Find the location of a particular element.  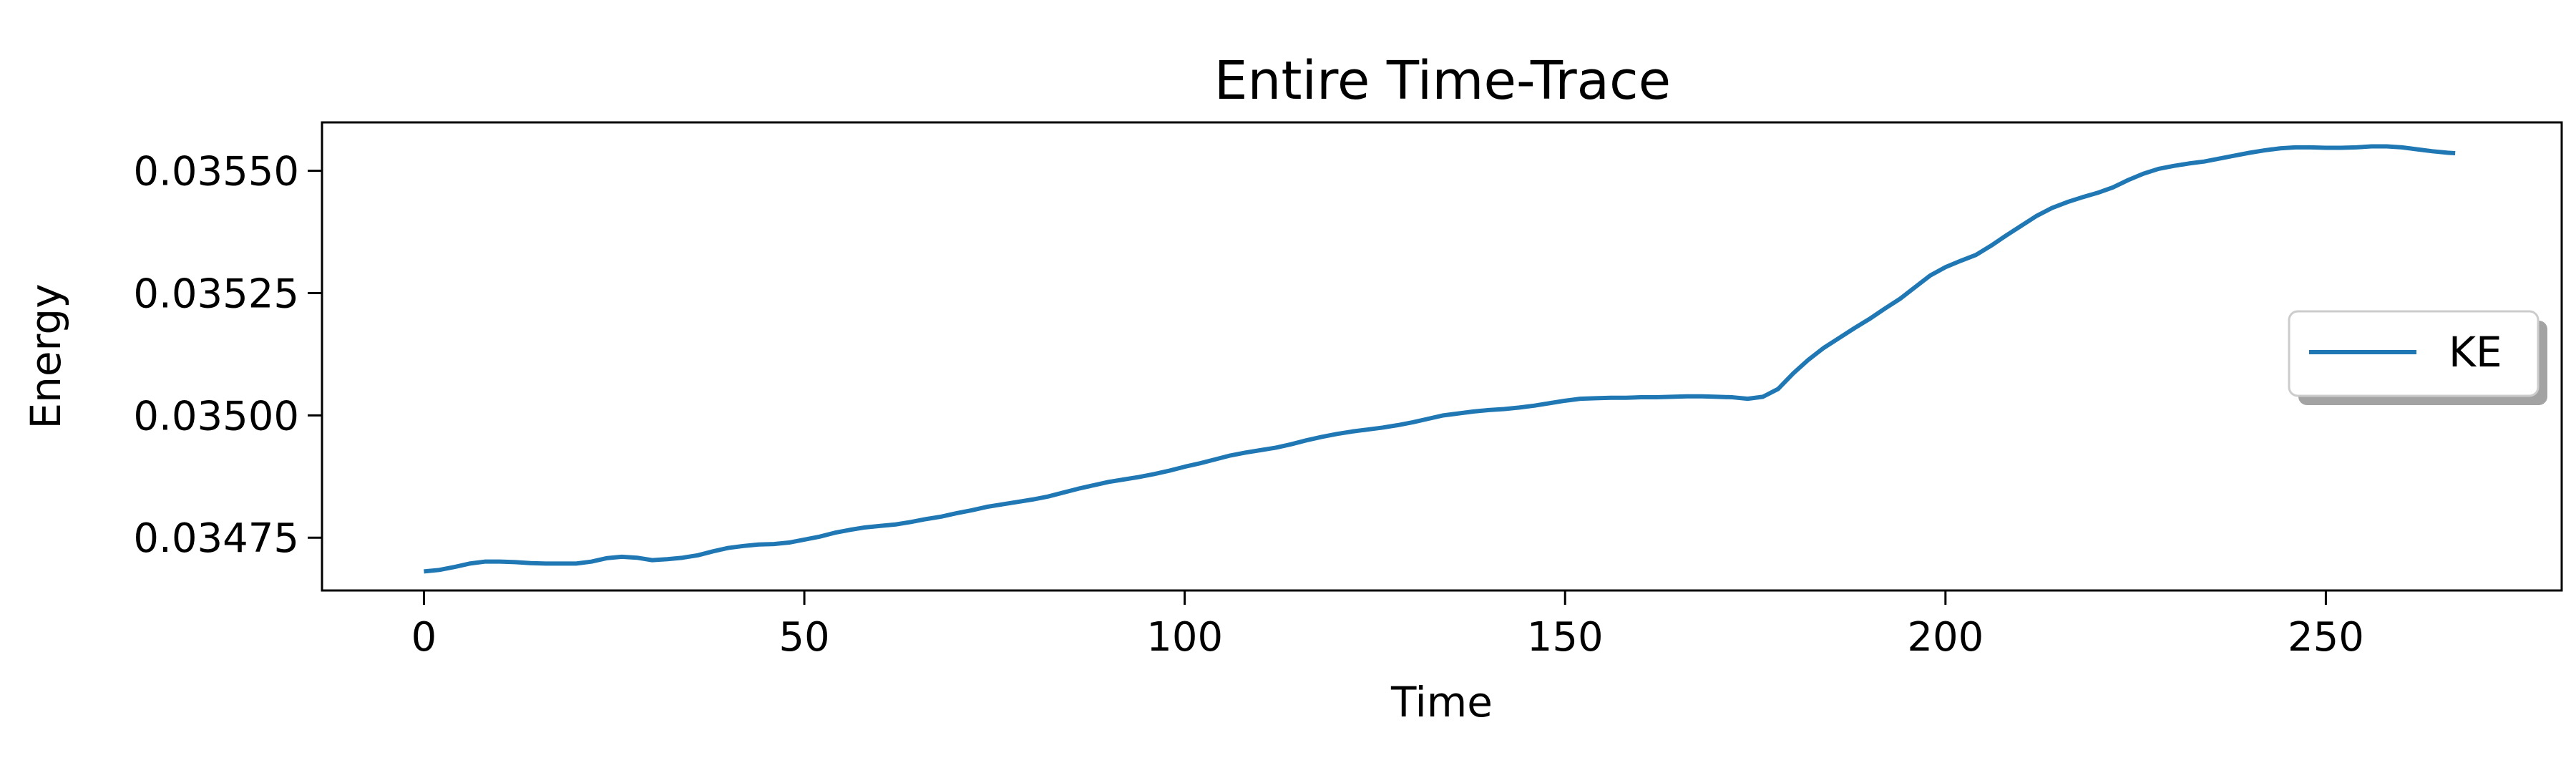

x-tick-label: 50 is located at coordinates (804, 637).